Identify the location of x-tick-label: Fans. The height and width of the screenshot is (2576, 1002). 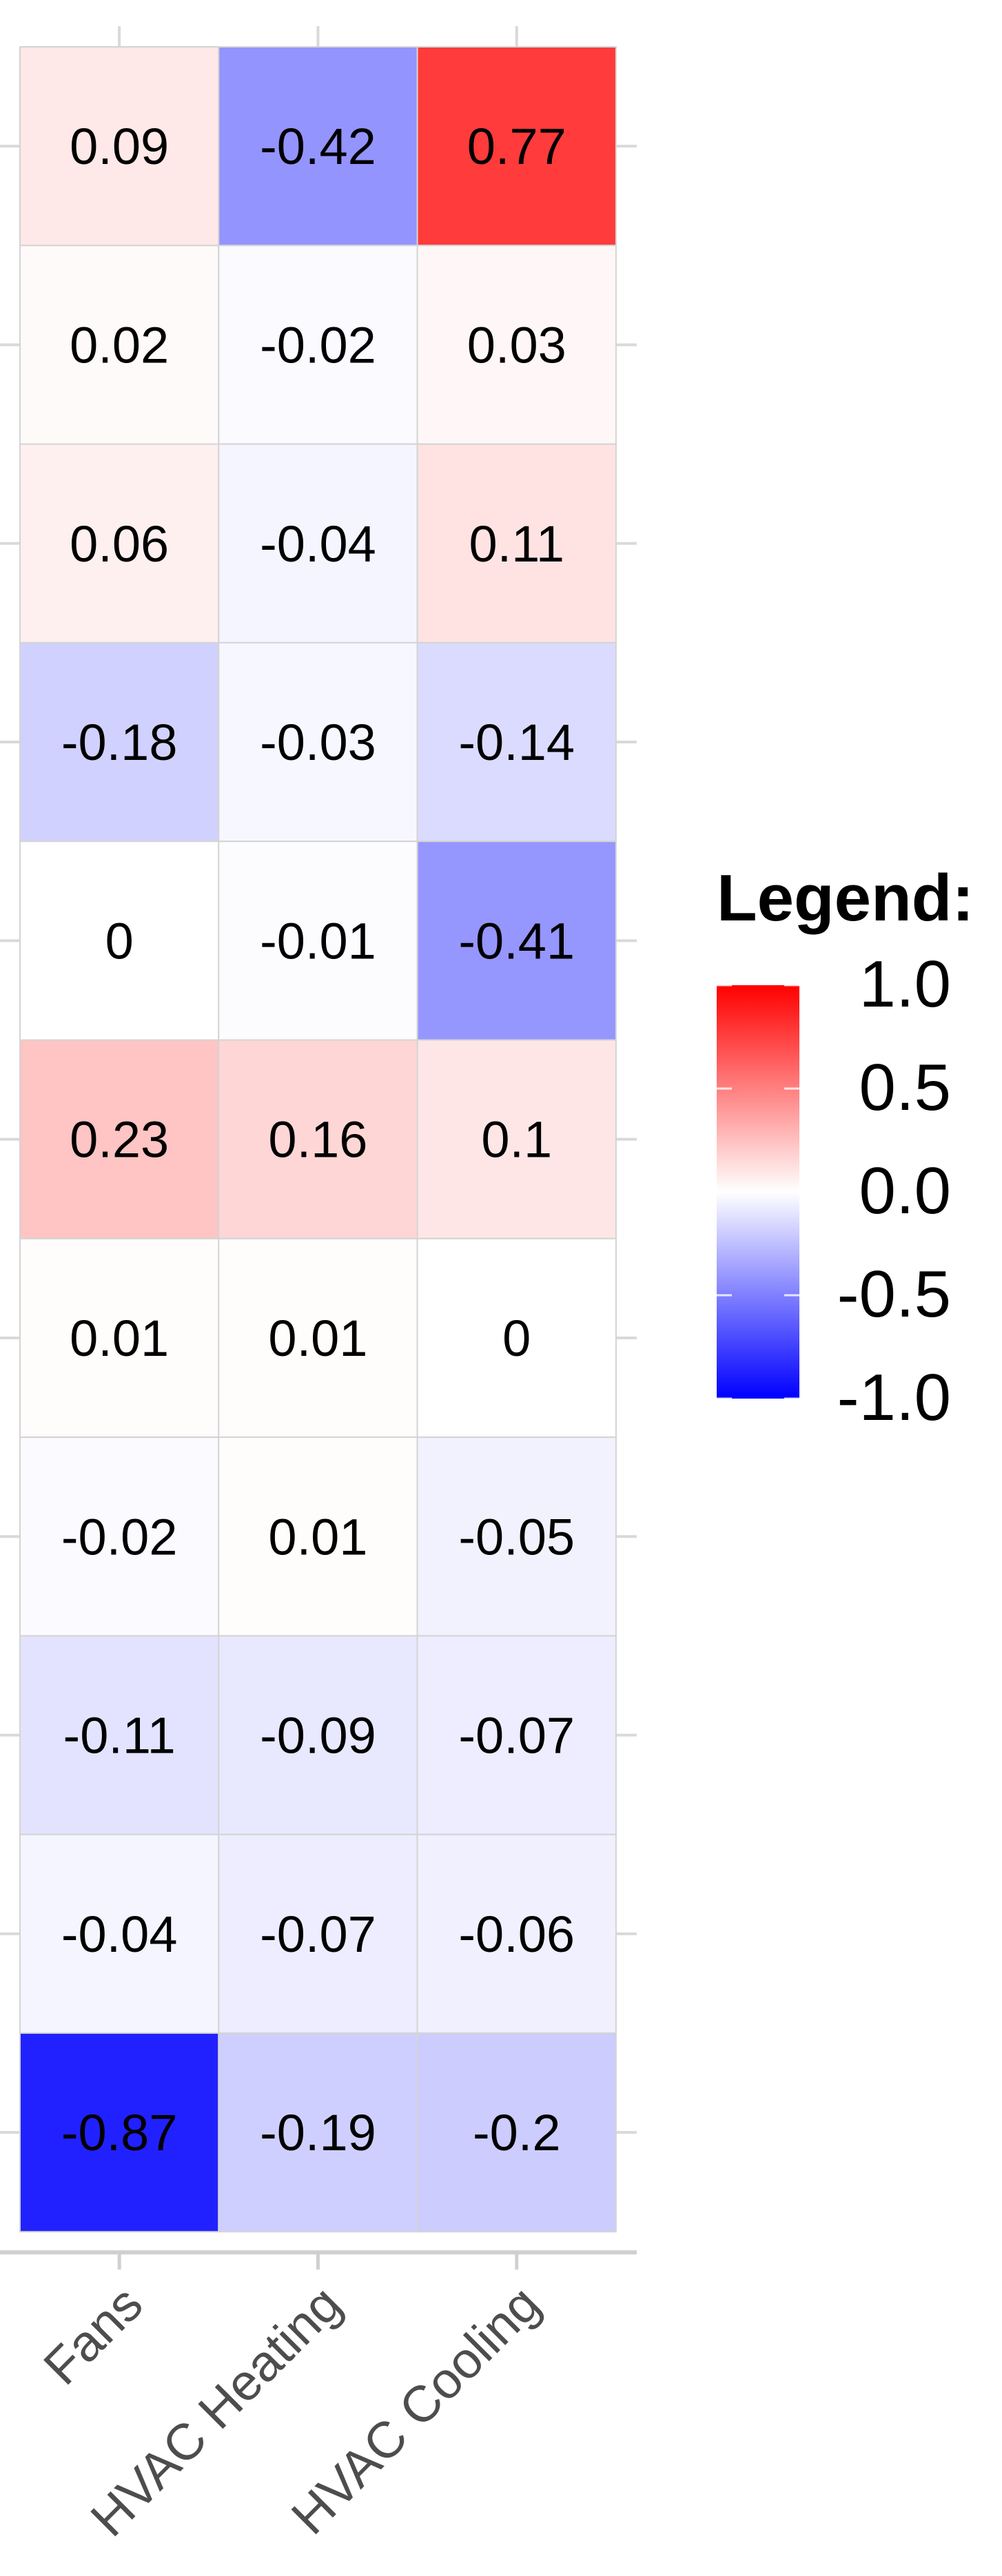
(92, 2335).